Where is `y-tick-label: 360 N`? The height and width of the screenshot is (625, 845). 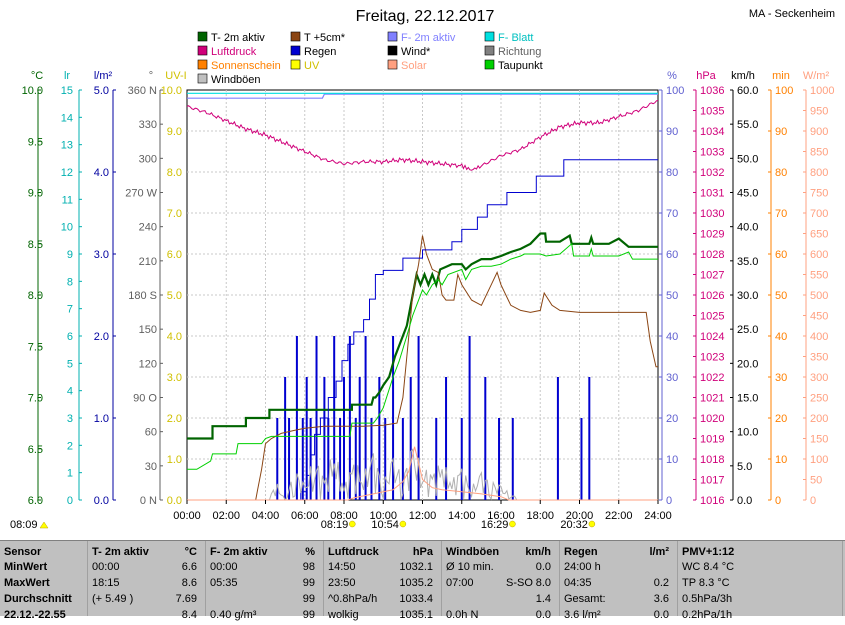 y-tick-label: 360 N is located at coordinates (142, 91).